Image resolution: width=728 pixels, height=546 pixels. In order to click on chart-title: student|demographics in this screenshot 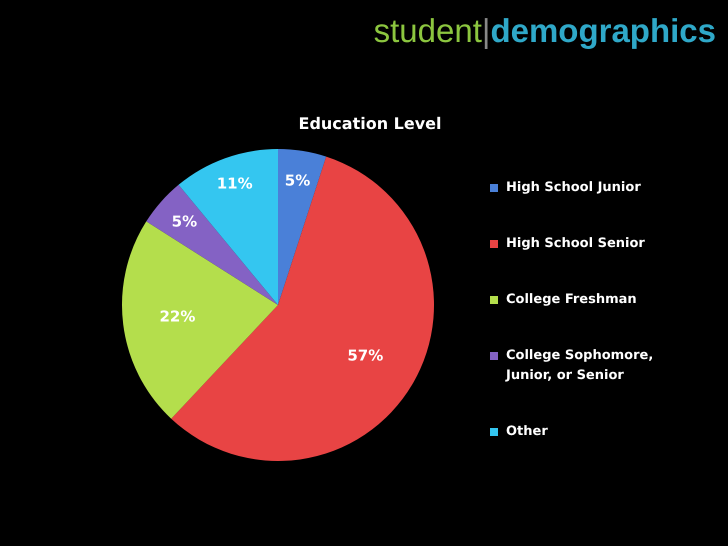, I will do `click(545, 30)`.